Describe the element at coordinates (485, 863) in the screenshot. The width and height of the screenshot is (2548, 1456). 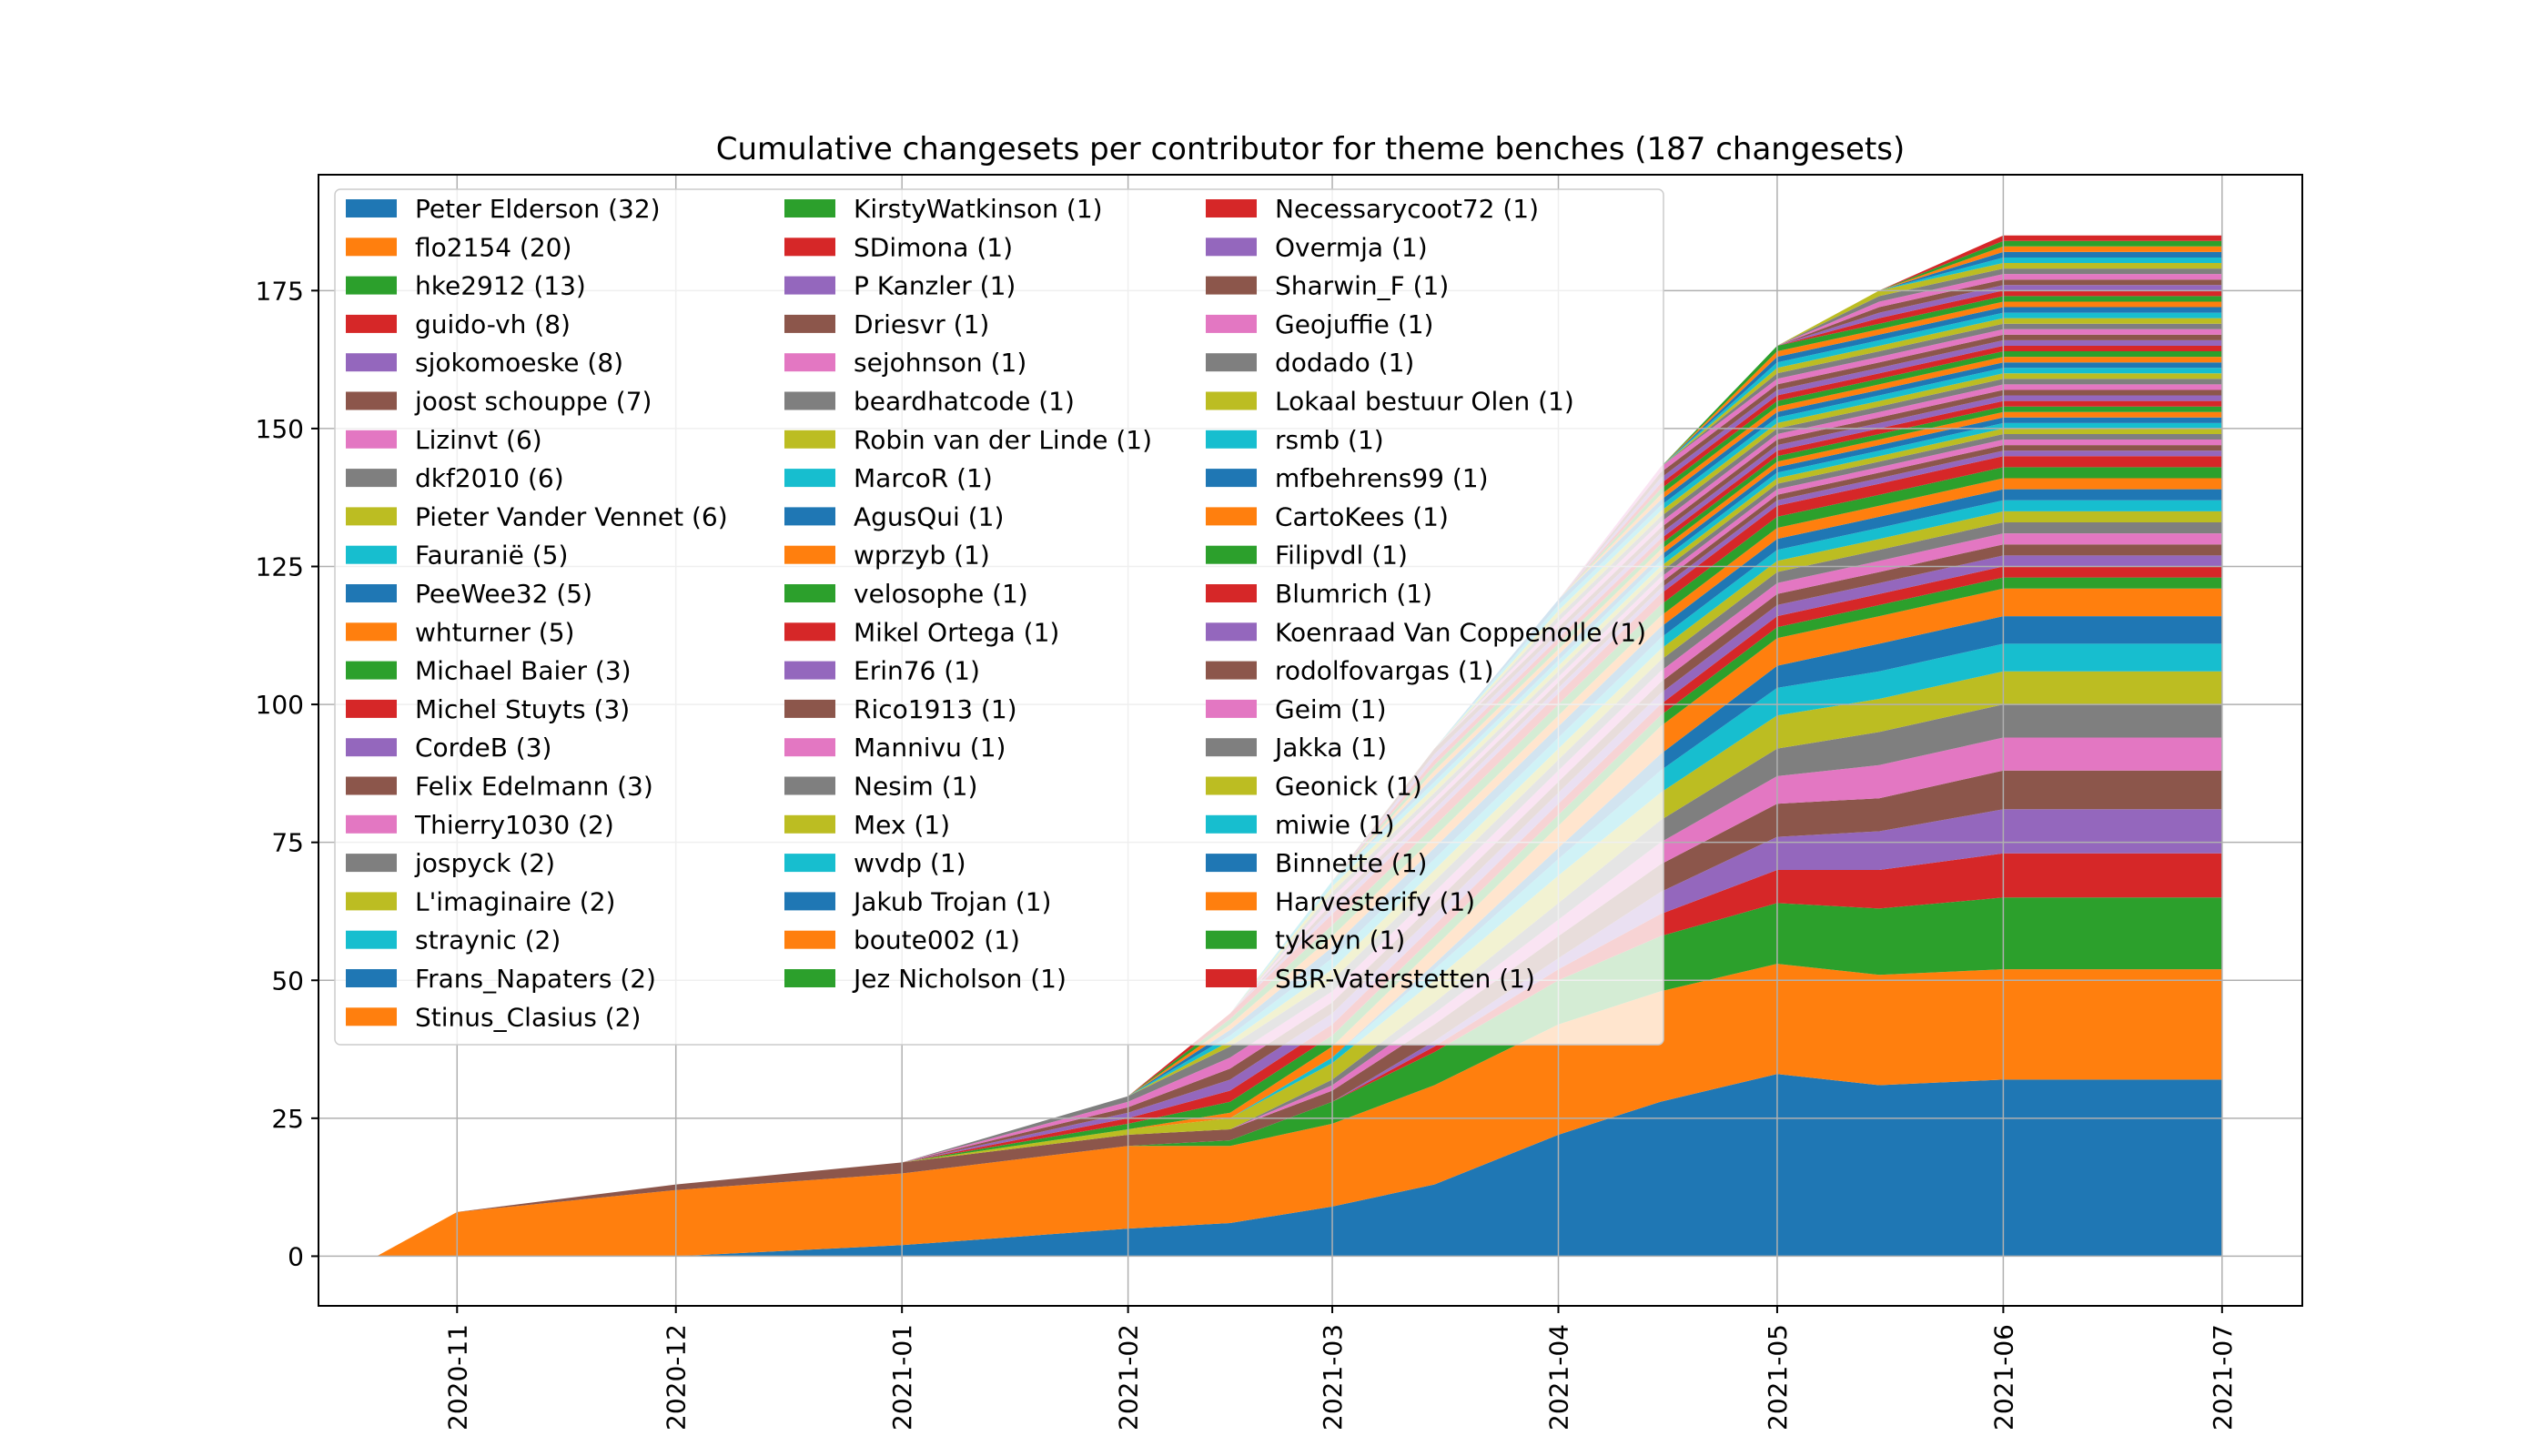
I see `legend-label: jospyck (2)` at that location.